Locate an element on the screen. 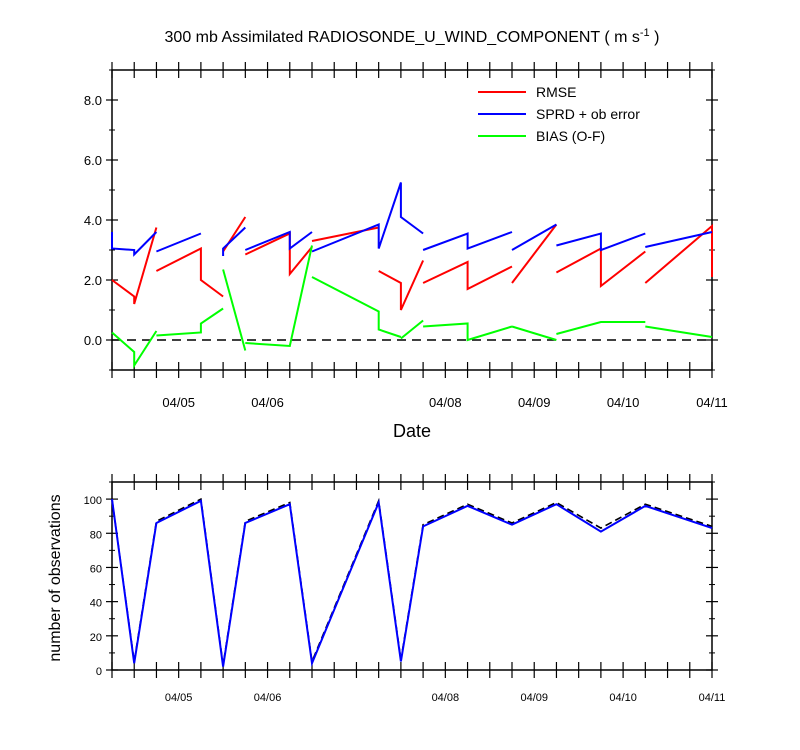 Image resolution: width=800 pixels, height=750 pixels. top-xtick-label: 04/08 is located at coordinates (445, 402).